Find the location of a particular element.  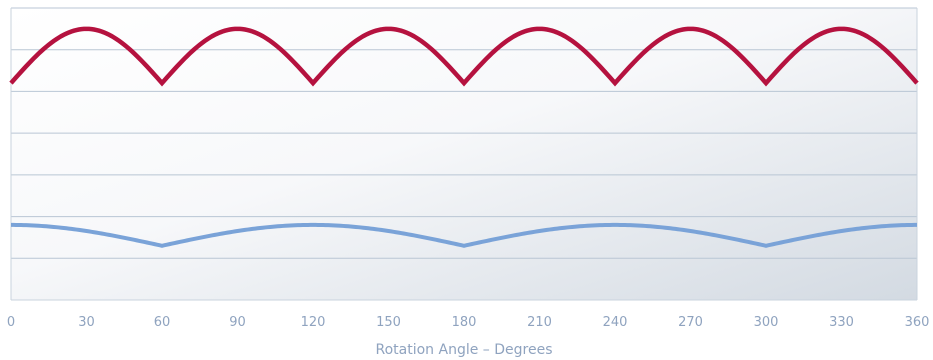

x-tick-label: 330 is located at coordinates (841, 322).